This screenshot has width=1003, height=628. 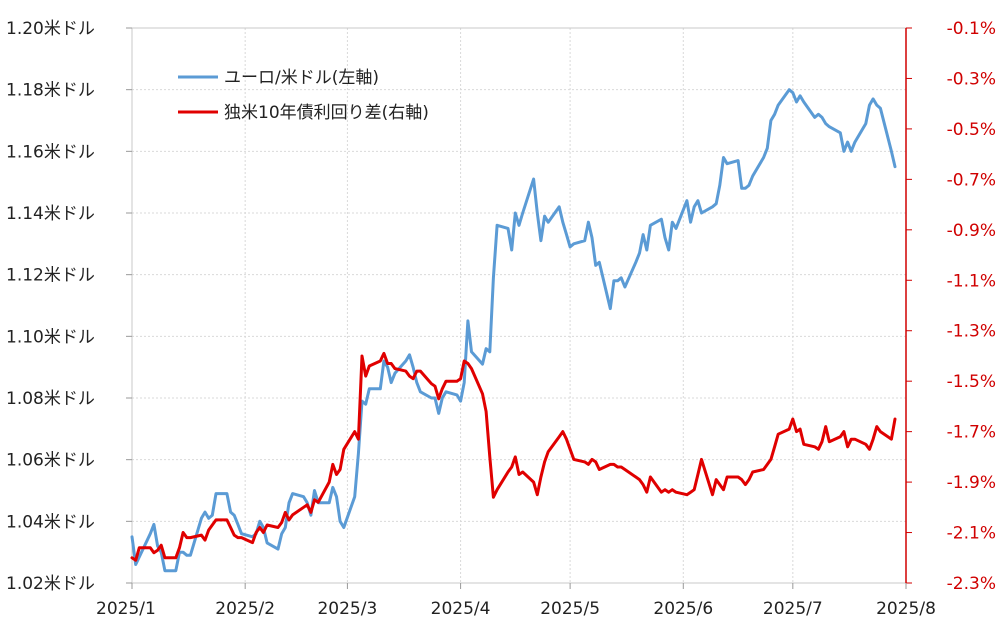 I want to click on x-tick-label: 2025/1, so click(x=126, y=609).